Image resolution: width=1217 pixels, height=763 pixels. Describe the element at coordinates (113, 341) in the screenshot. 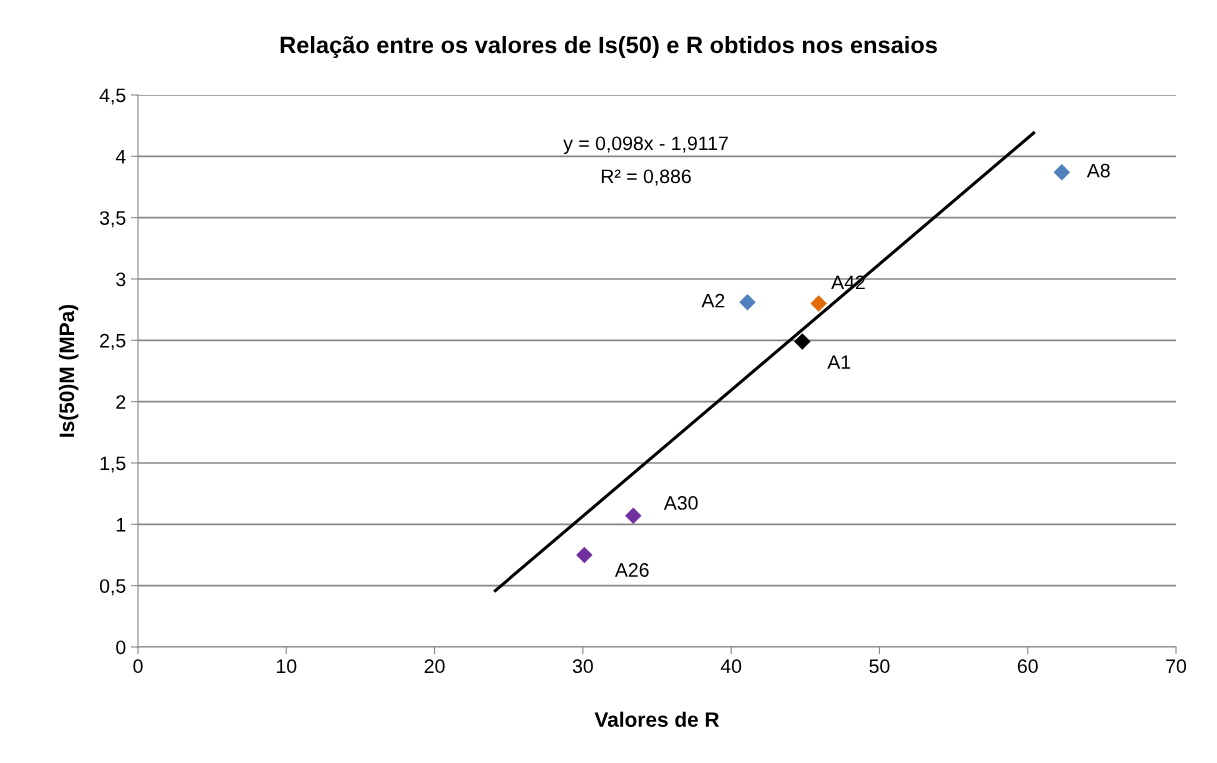

I see `y-tick-label: 2,5` at that location.